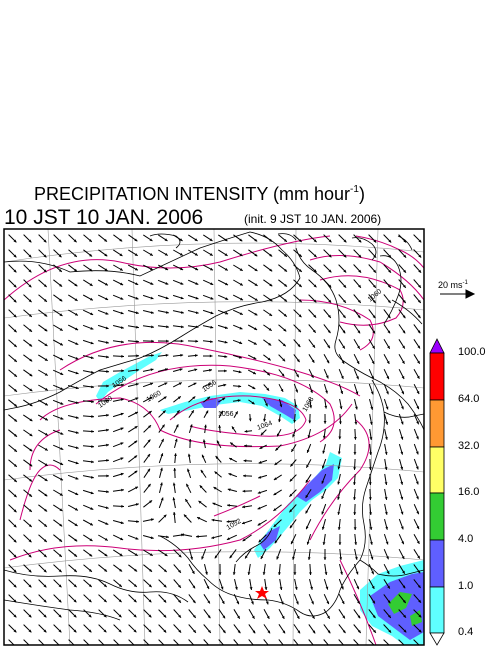  Describe the element at coordinates (234, 525) in the screenshot. I see `isobar-label: 1052` at that location.